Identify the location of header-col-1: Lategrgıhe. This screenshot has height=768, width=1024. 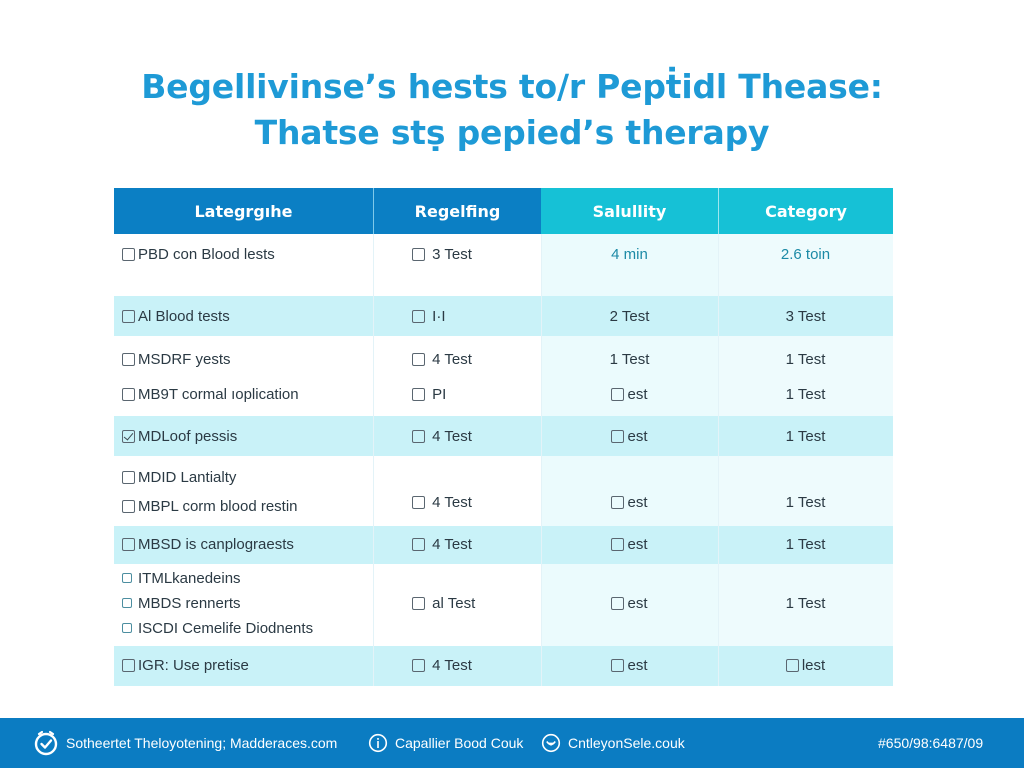
(243, 211).